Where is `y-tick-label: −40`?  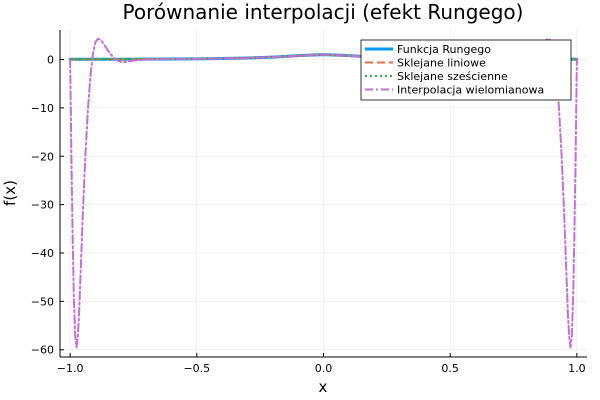 y-tick-label: −40 is located at coordinates (42, 253).